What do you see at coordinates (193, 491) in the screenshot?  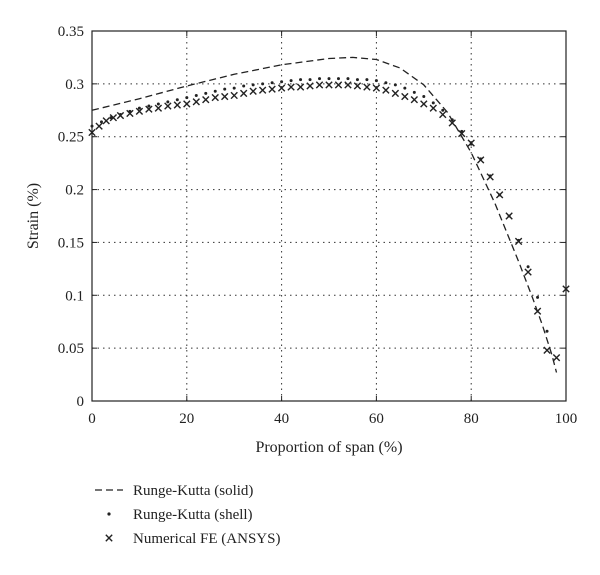 I see `legend-label: Runge-Kutta (solid)` at bounding box center [193, 491].